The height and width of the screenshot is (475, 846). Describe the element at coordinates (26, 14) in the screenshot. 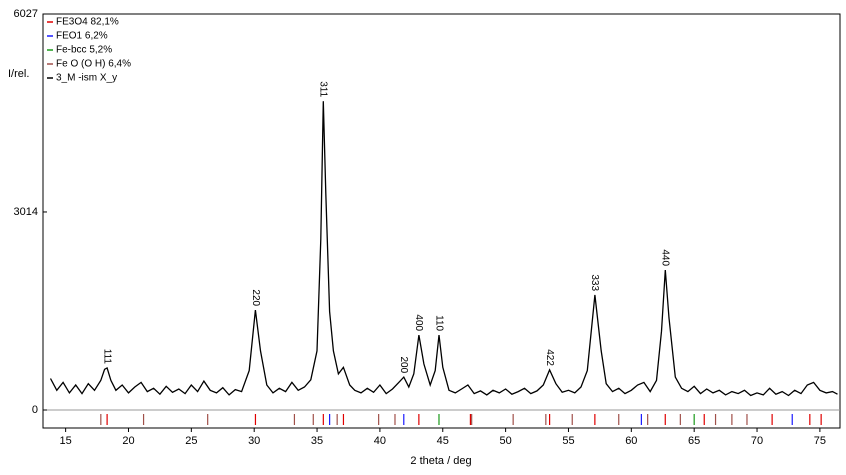

I see `y-tick-label: 6027` at that location.